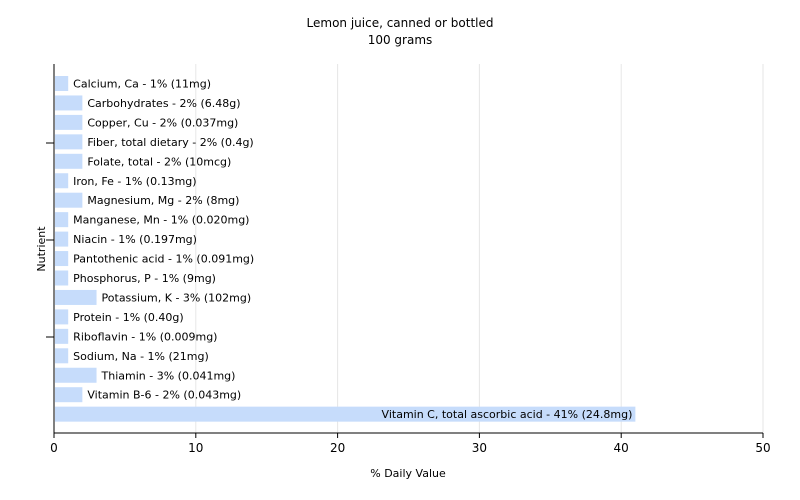  What do you see at coordinates (400, 40) in the screenshot?
I see `chart-subtitle: 100 grams` at bounding box center [400, 40].